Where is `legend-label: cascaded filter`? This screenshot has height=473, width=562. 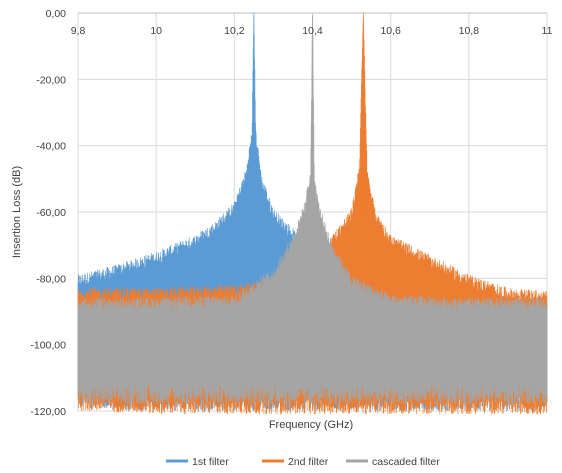 legend-label: cascaded filter is located at coordinates (406, 462).